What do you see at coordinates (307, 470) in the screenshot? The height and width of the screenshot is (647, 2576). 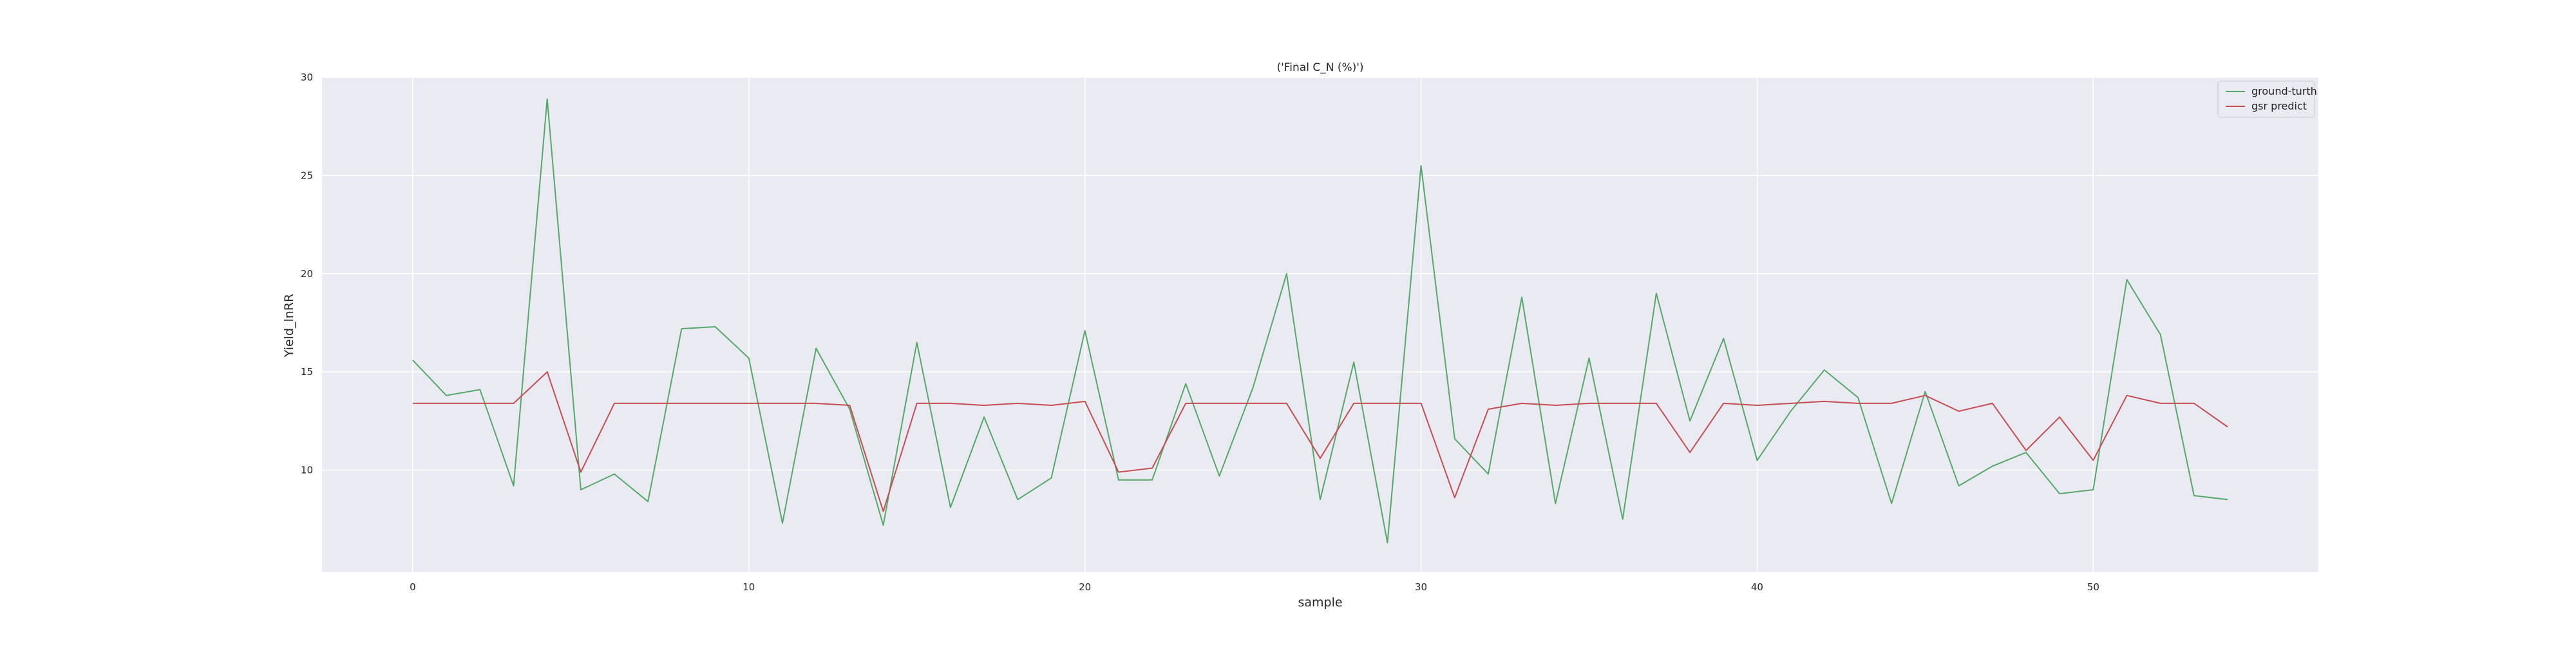 I see `y-tick-label: 10` at bounding box center [307, 470].